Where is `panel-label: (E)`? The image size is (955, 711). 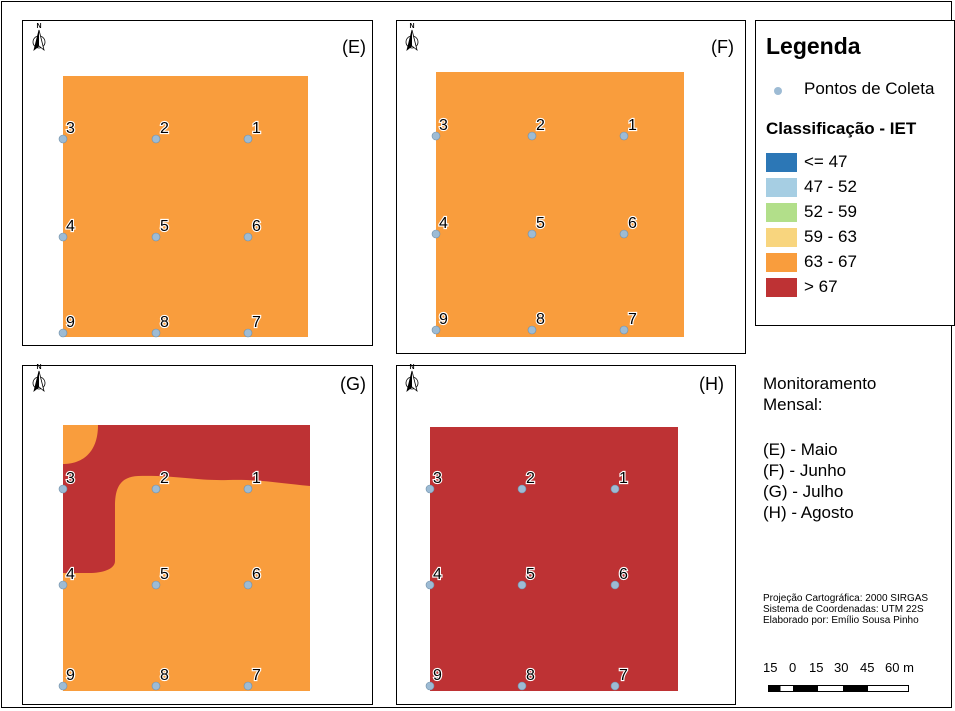 panel-label: (E) is located at coordinates (354, 47).